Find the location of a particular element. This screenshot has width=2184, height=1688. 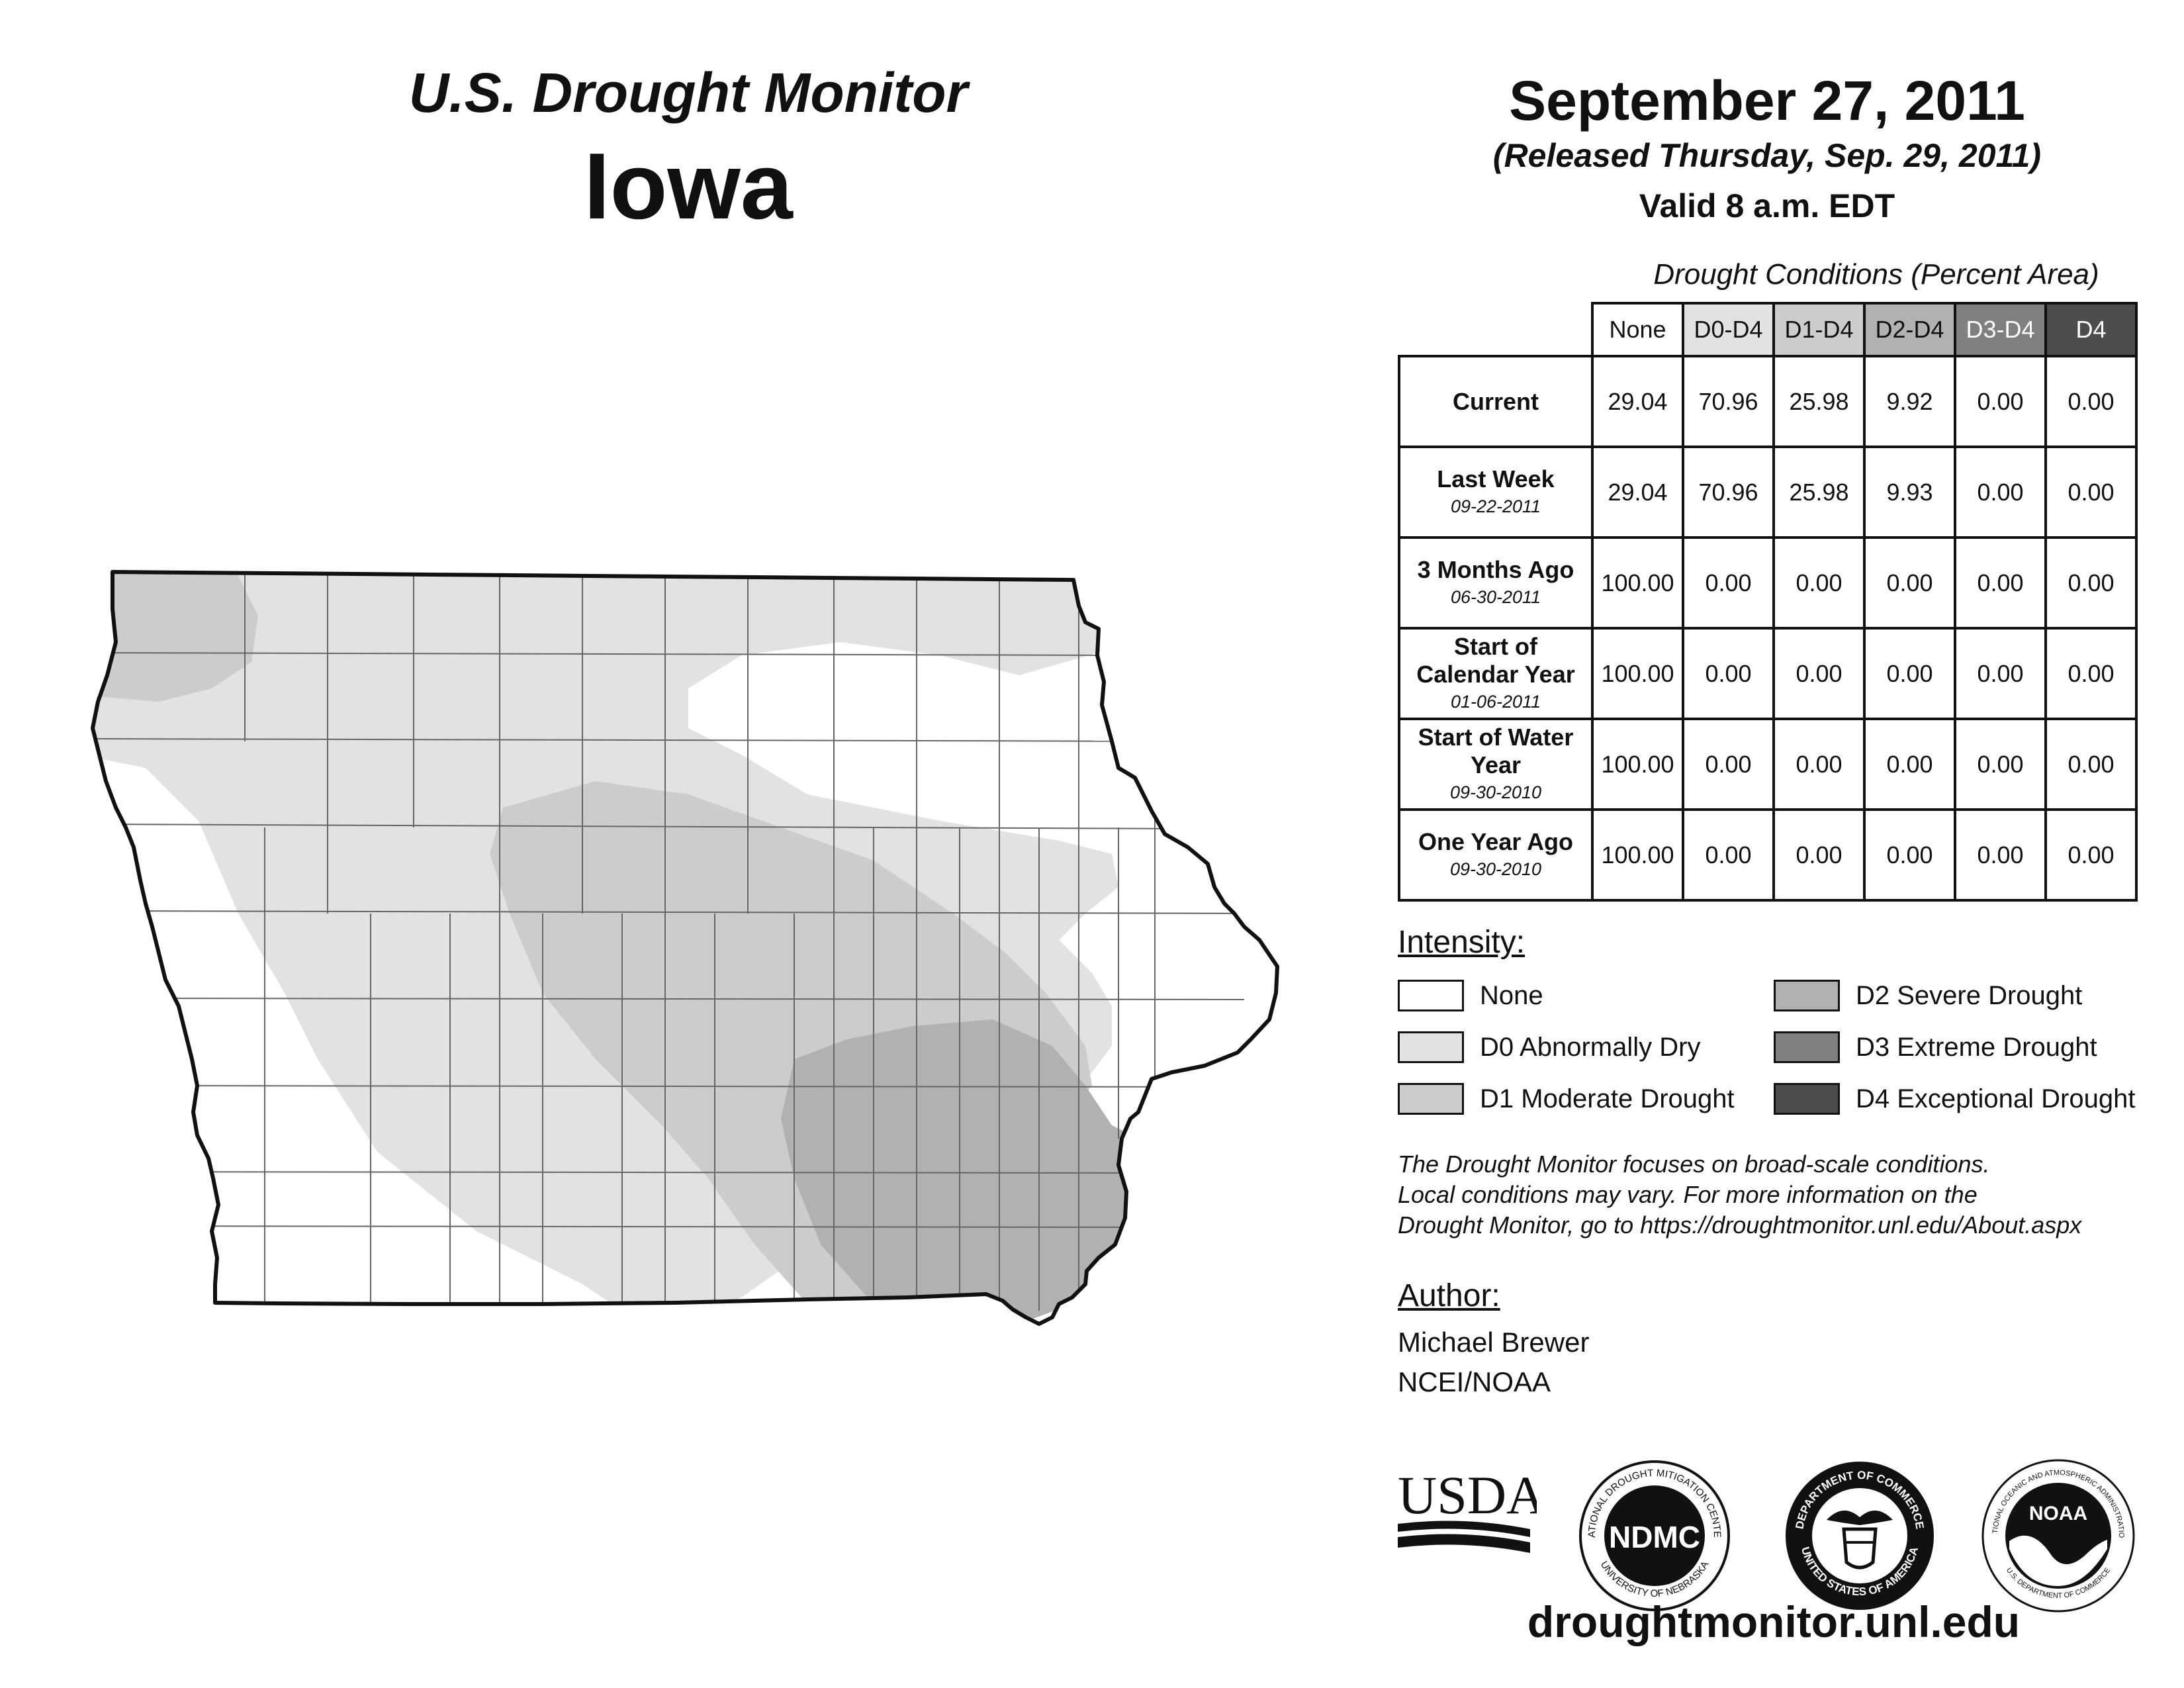

row-label-cell: Start of Water Year 09-30-2010 is located at coordinates (1496, 764).